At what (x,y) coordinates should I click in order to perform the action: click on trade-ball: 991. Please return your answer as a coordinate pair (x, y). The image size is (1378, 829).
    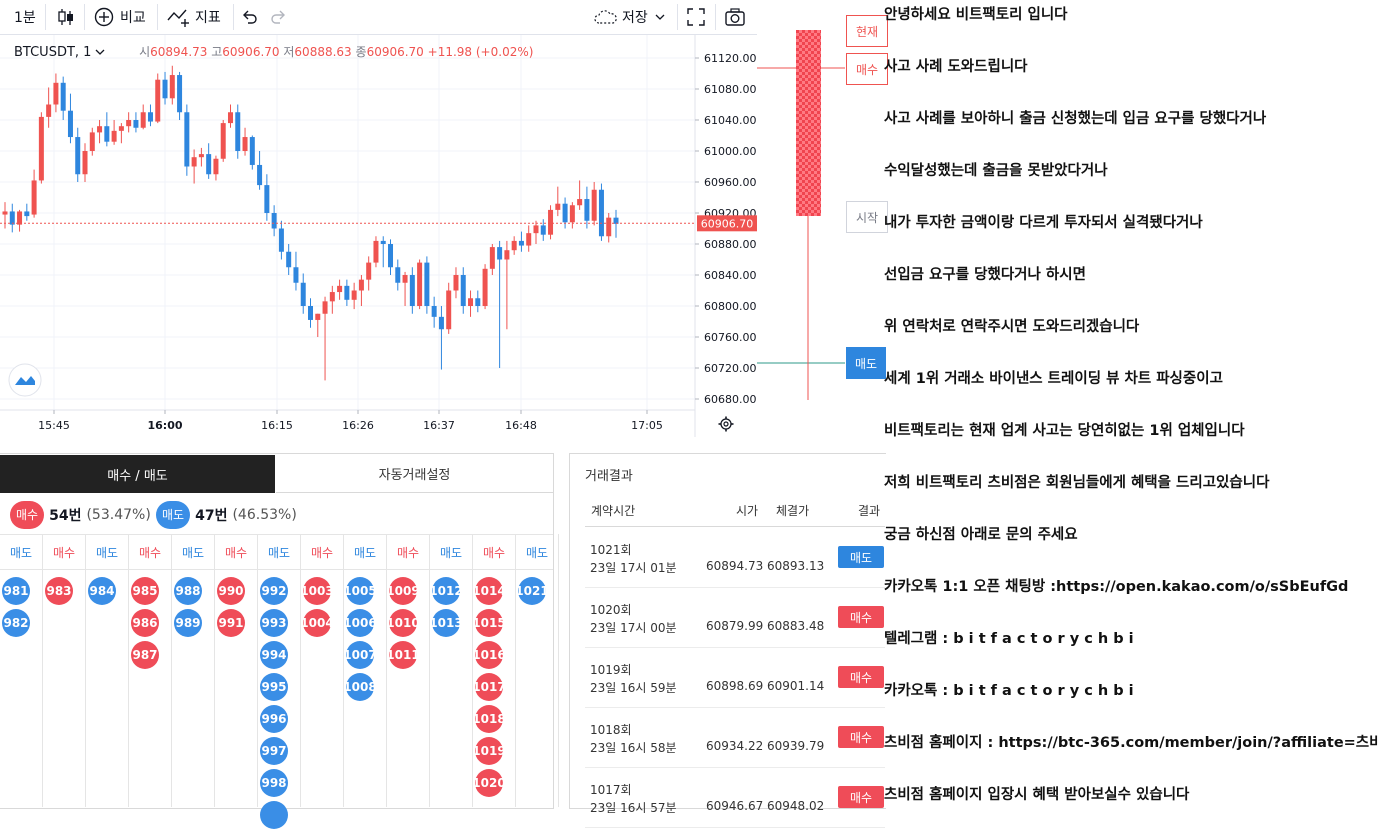
    Looking at the image, I should click on (231, 623).